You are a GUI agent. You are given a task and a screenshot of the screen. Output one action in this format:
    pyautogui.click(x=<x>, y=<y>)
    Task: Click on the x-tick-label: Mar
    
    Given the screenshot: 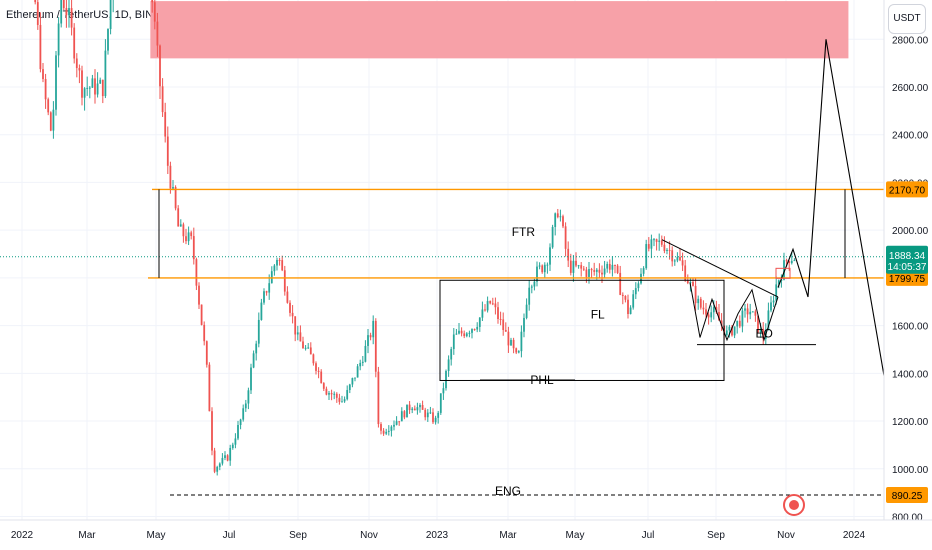 What is the action you would take?
    pyautogui.click(x=508, y=535)
    